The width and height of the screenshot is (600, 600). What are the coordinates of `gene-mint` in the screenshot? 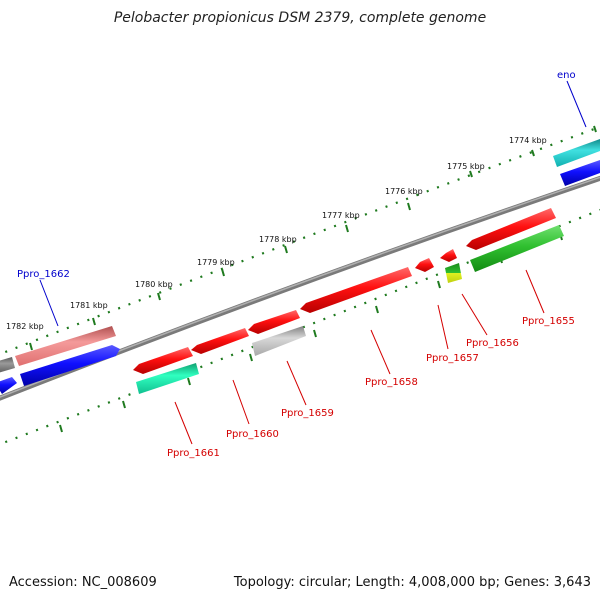 It's located at (167, 378).